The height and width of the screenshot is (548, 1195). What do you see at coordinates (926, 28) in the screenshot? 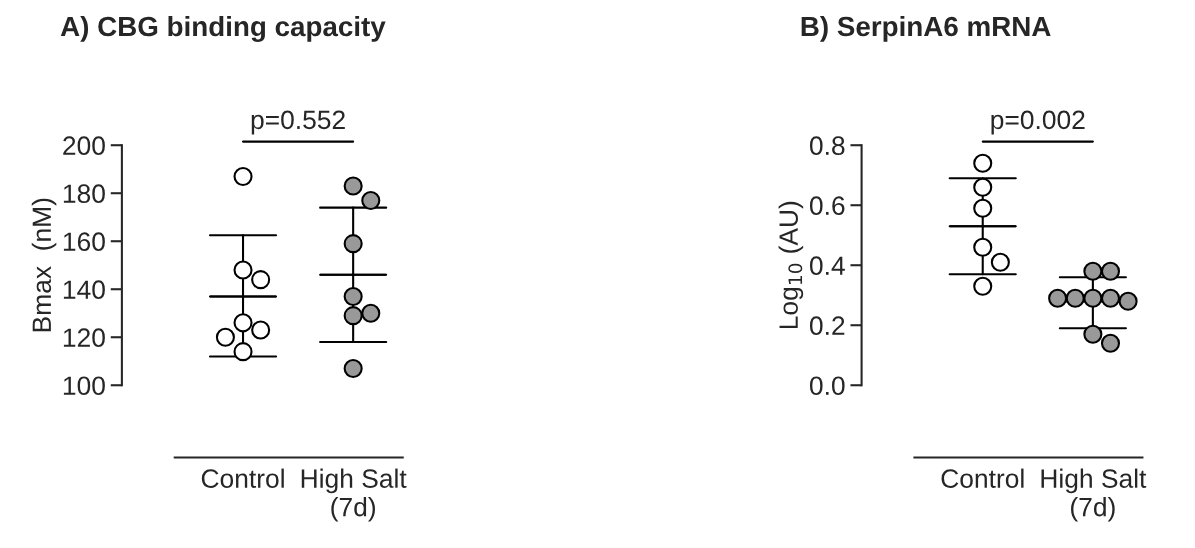
I see `chart-title: B) SerpinA6 mRNA` at bounding box center [926, 28].